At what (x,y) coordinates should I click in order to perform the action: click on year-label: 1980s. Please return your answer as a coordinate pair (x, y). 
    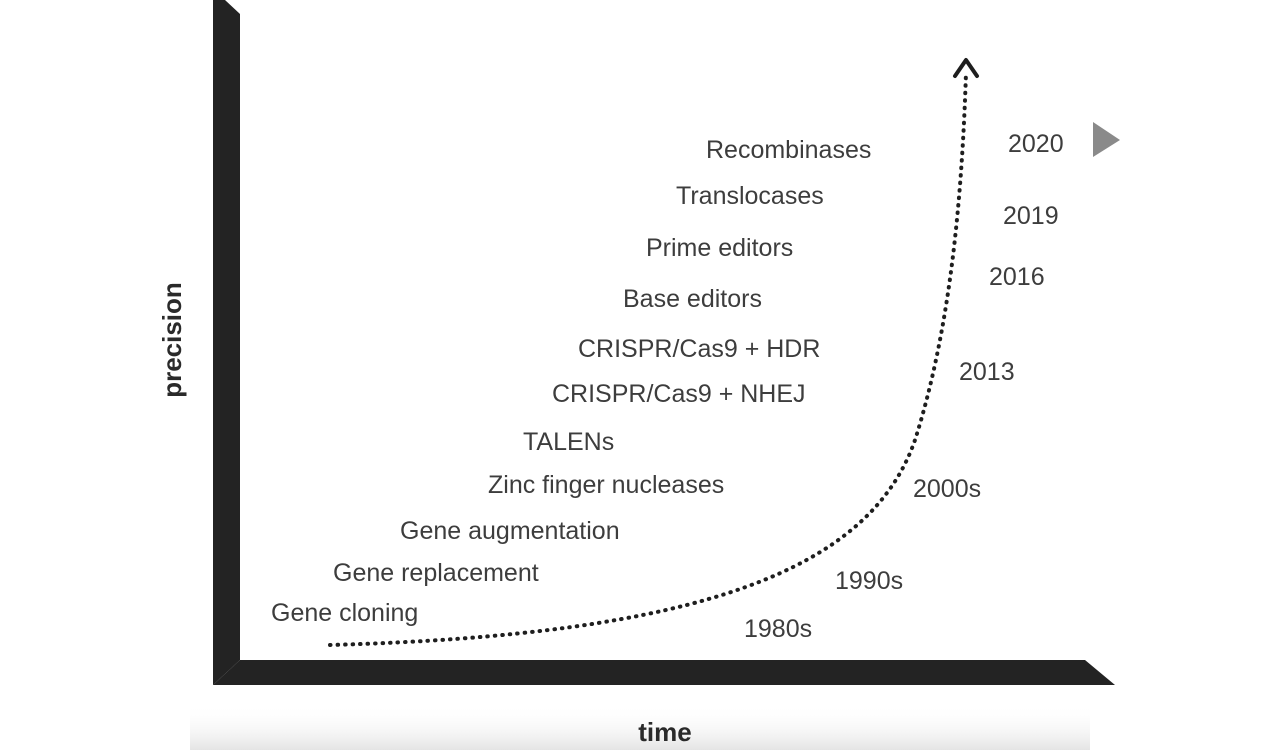
    Looking at the image, I should click on (778, 629).